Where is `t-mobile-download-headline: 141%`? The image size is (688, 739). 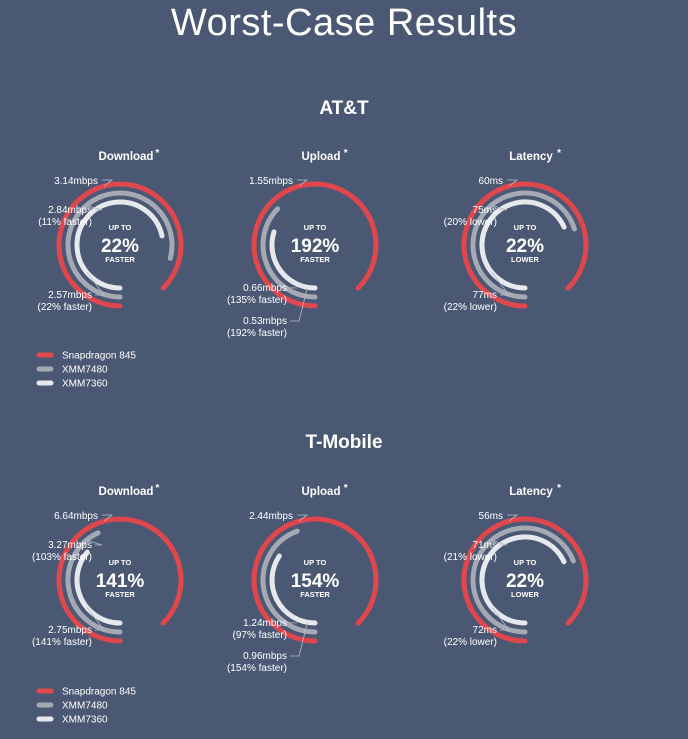
t-mobile-download-headline: 141% is located at coordinates (120, 581).